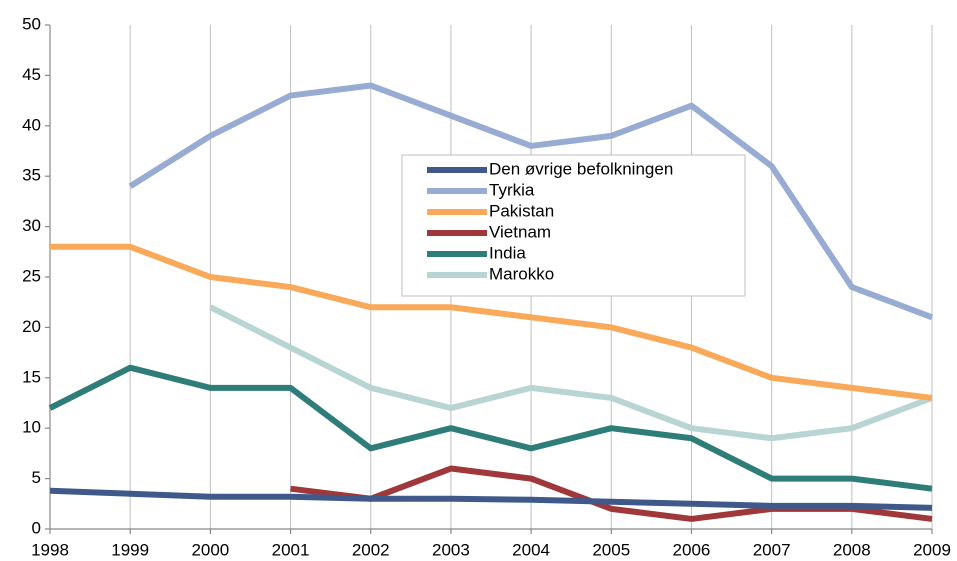 Image resolution: width=957 pixels, height=561 pixels. What do you see at coordinates (507, 252) in the screenshot?
I see `legend-label: India` at bounding box center [507, 252].